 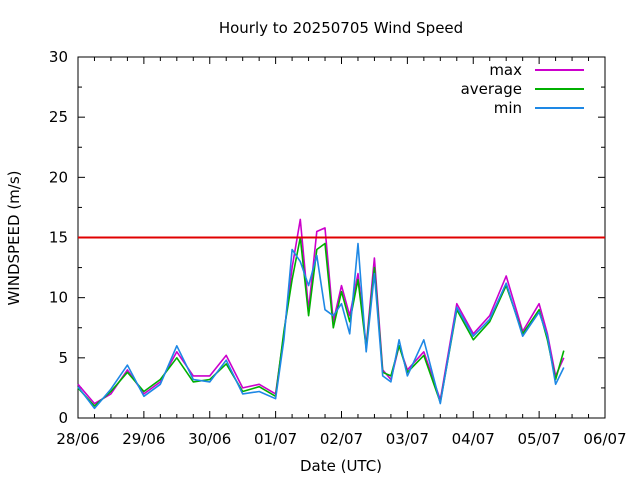 I want to click on y-tick-label: 15, so click(x=58, y=238).